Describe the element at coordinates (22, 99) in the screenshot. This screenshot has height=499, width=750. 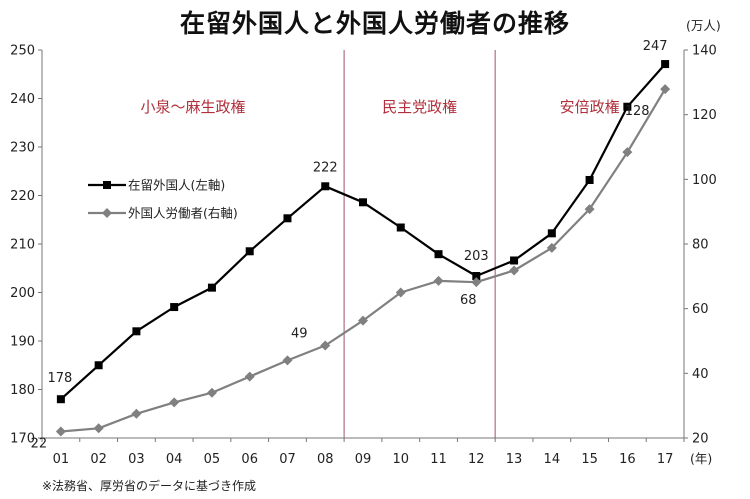
I see `left-tick-label: 240` at that location.